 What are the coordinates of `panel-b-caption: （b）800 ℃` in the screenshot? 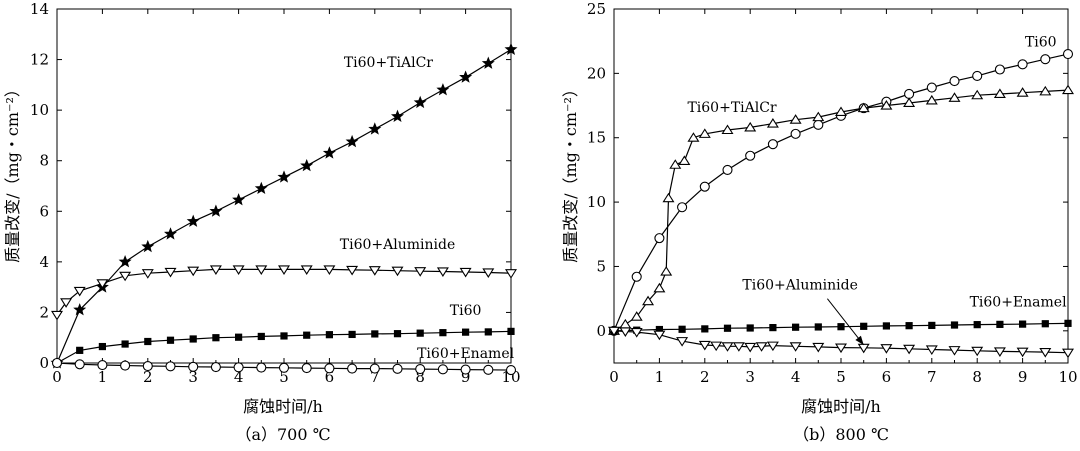 It's located at (841, 434).